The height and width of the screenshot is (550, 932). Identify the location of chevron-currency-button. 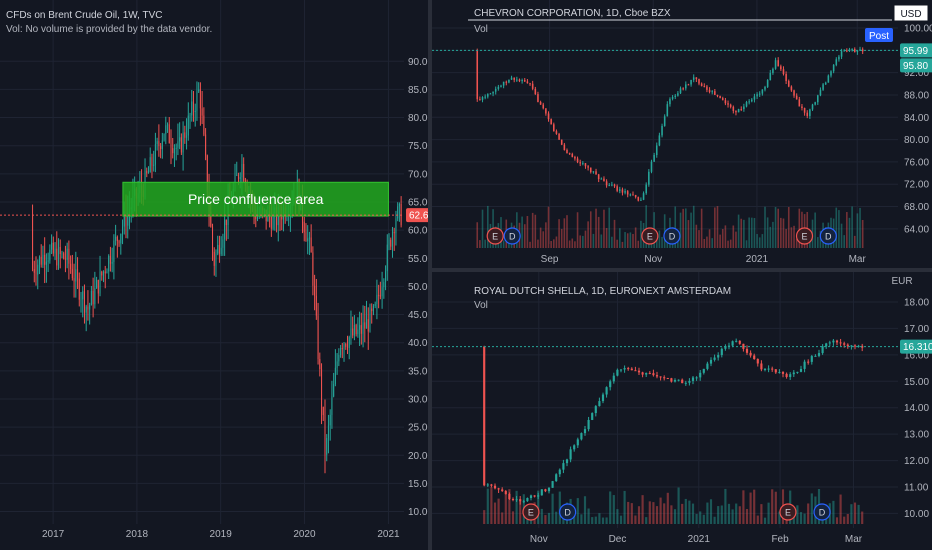
(911, 13).